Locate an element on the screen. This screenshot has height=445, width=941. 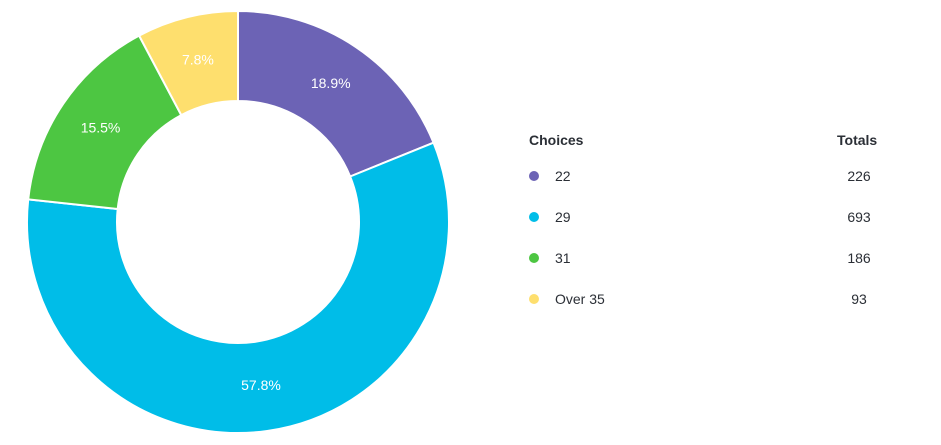
legend-row-22: 22 226 is located at coordinates (709, 178).